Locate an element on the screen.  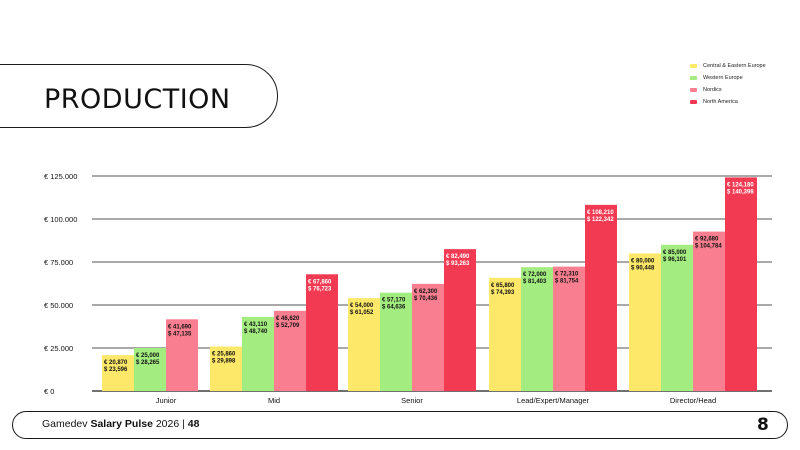
bar-label-usd: $ 81,403 is located at coordinates (535, 282).